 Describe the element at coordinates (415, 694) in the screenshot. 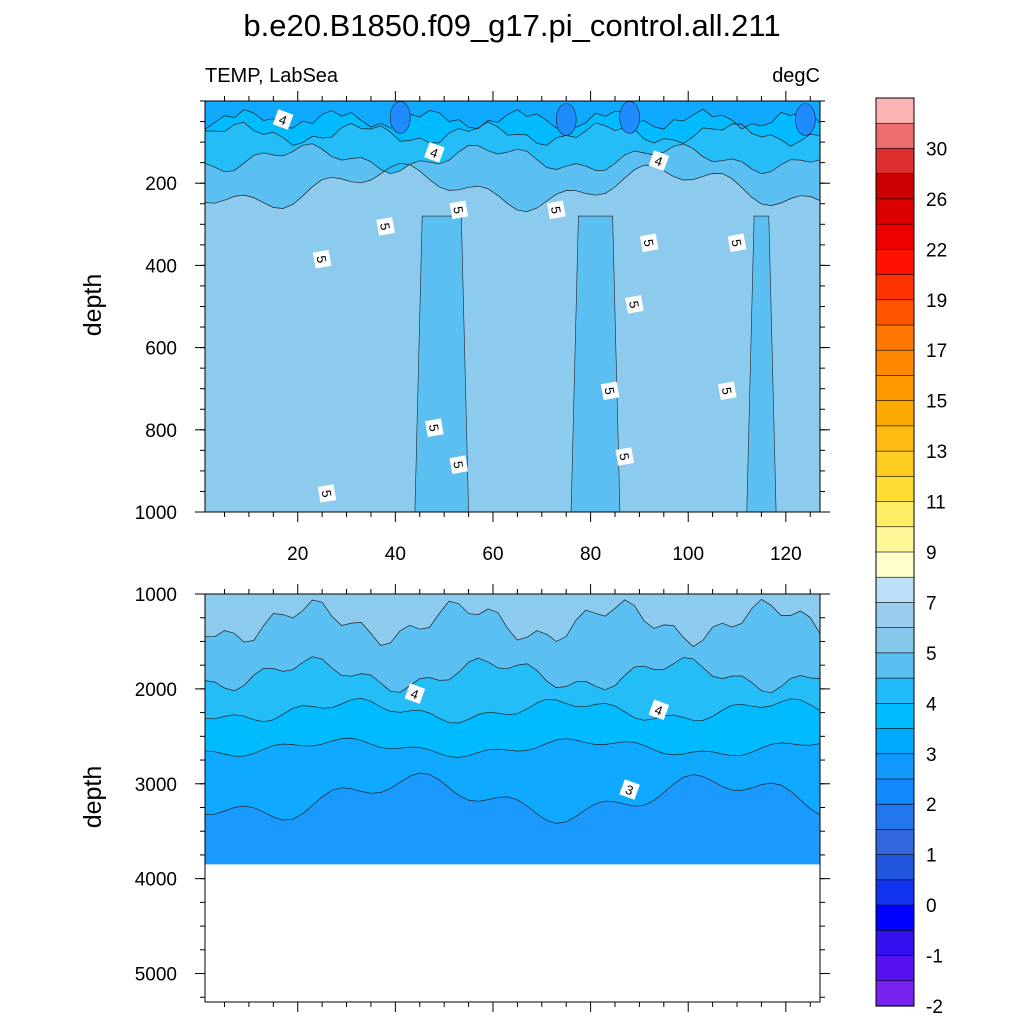

I see `lower-contour-label-text: 4` at that location.